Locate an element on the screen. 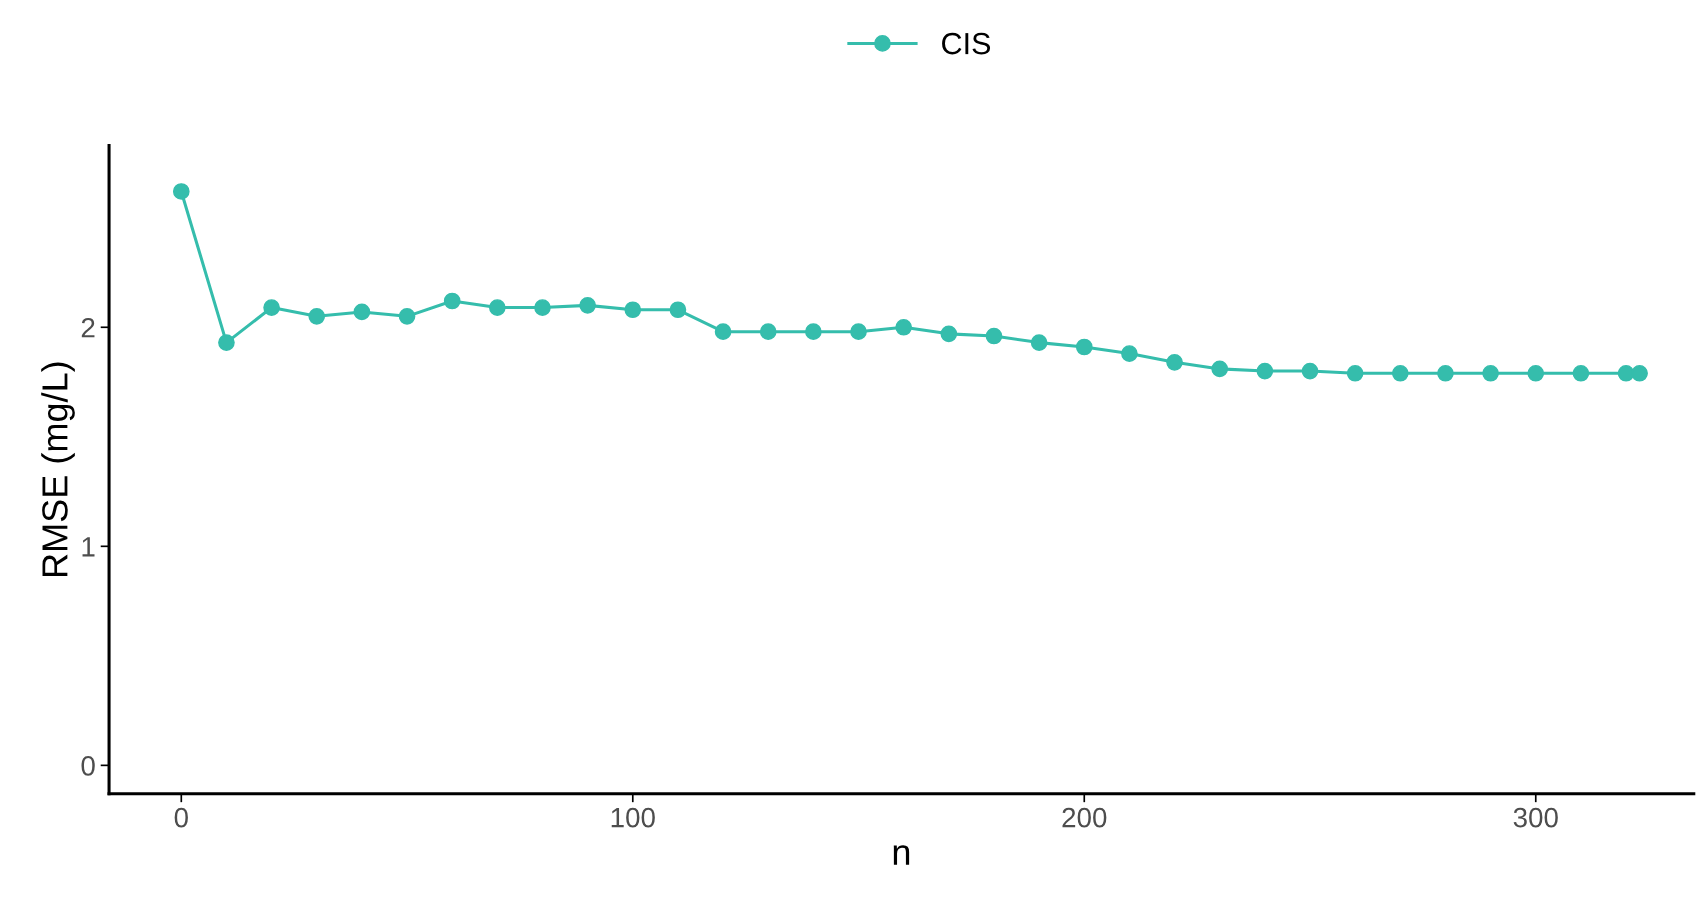 This screenshot has height=898, width=1704. x-tick-label: 300 is located at coordinates (1535, 817).